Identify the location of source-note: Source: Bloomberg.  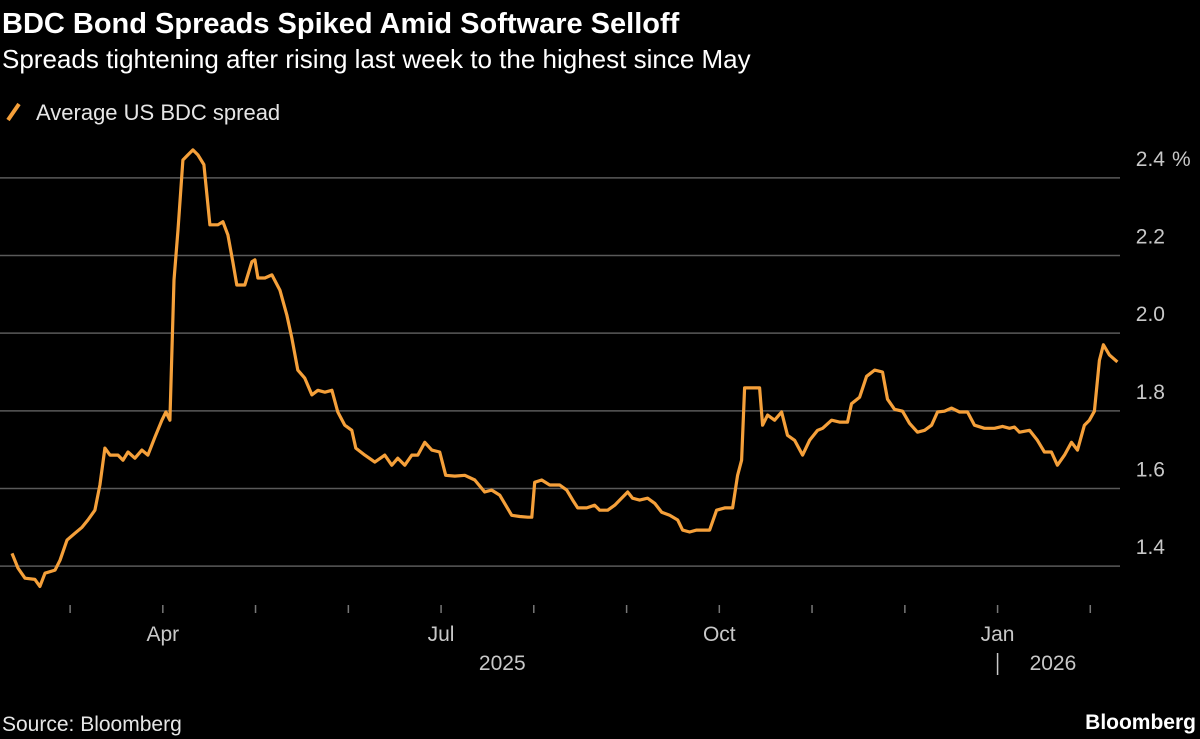
(92, 724).